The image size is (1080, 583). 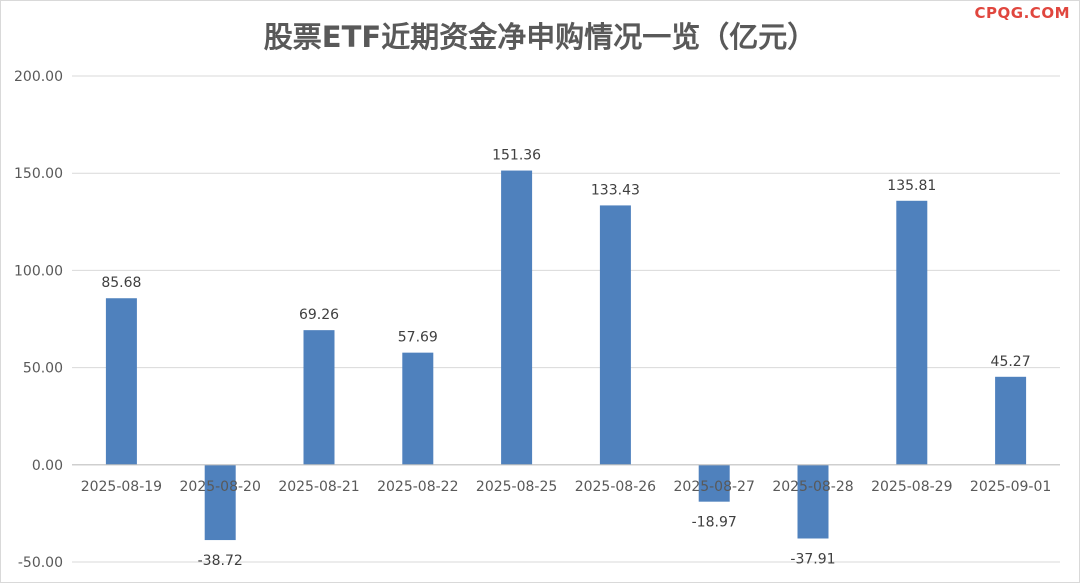 What do you see at coordinates (38, 271) in the screenshot?
I see `y-tick-label: 100.00` at bounding box center [38, 271].